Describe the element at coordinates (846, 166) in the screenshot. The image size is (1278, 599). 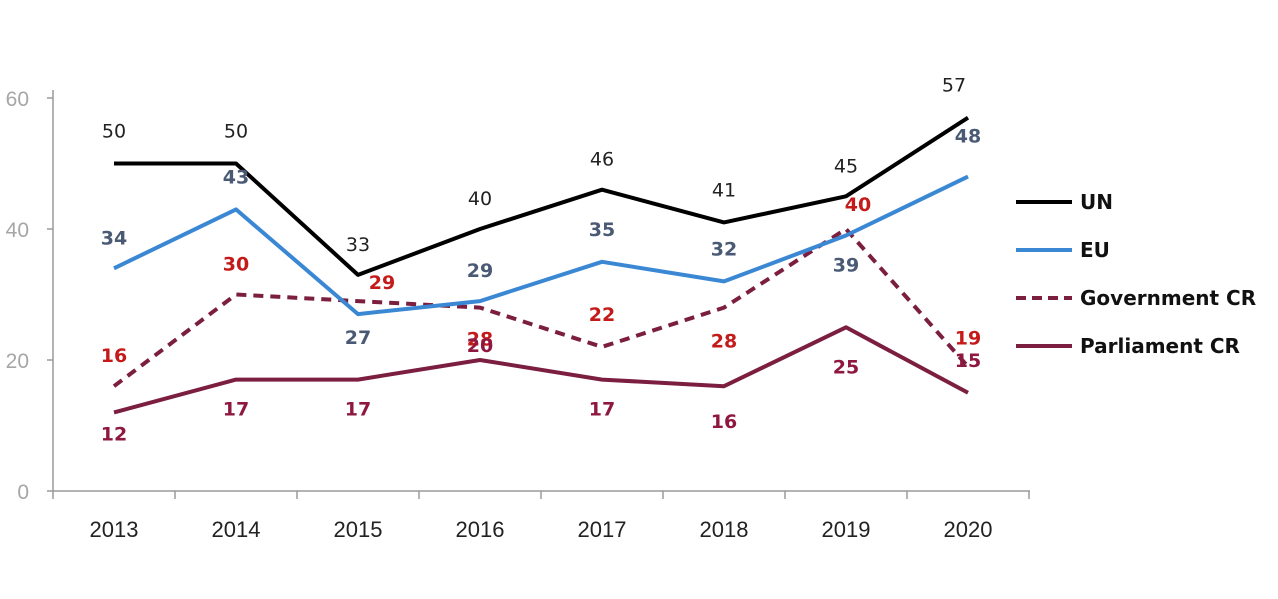
I see `data-label-un: 45` at that location.